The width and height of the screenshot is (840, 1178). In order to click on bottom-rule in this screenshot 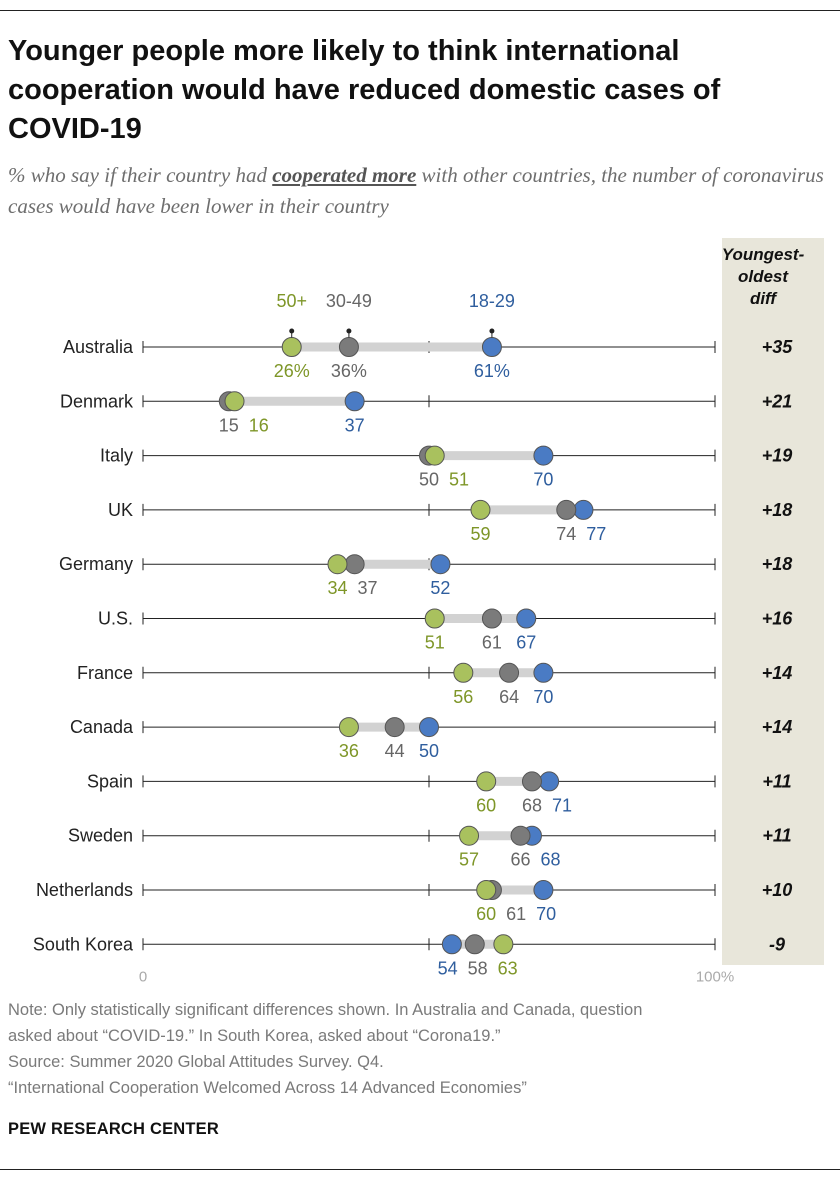, I will do `click(420, 1169)`.